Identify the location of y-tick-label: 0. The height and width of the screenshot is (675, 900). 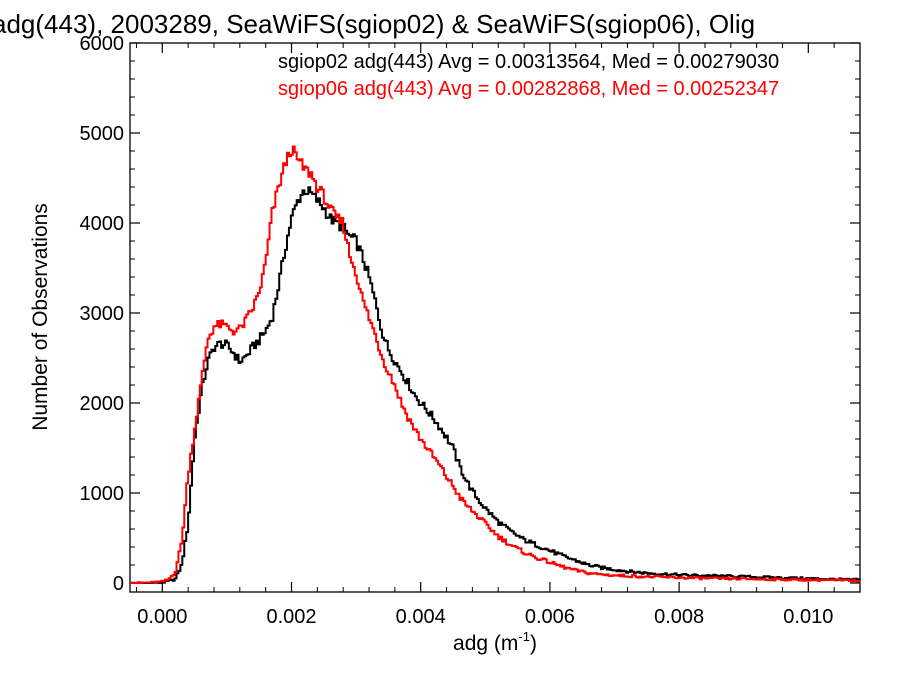
(118, 584).